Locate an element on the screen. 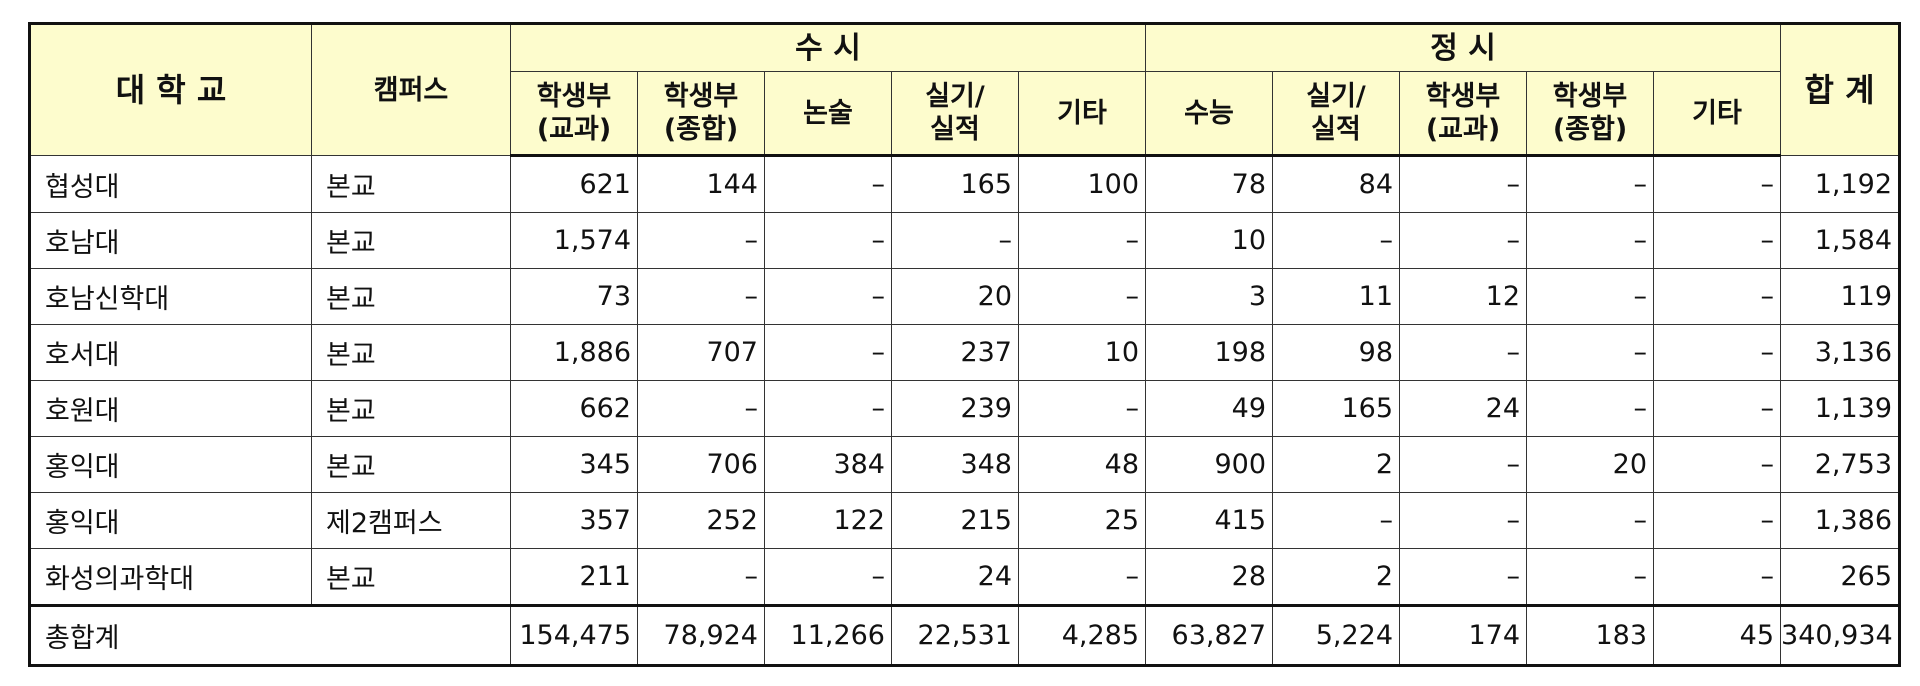  total-value-cell: 5,224 is located at coordinates (1336, 635).